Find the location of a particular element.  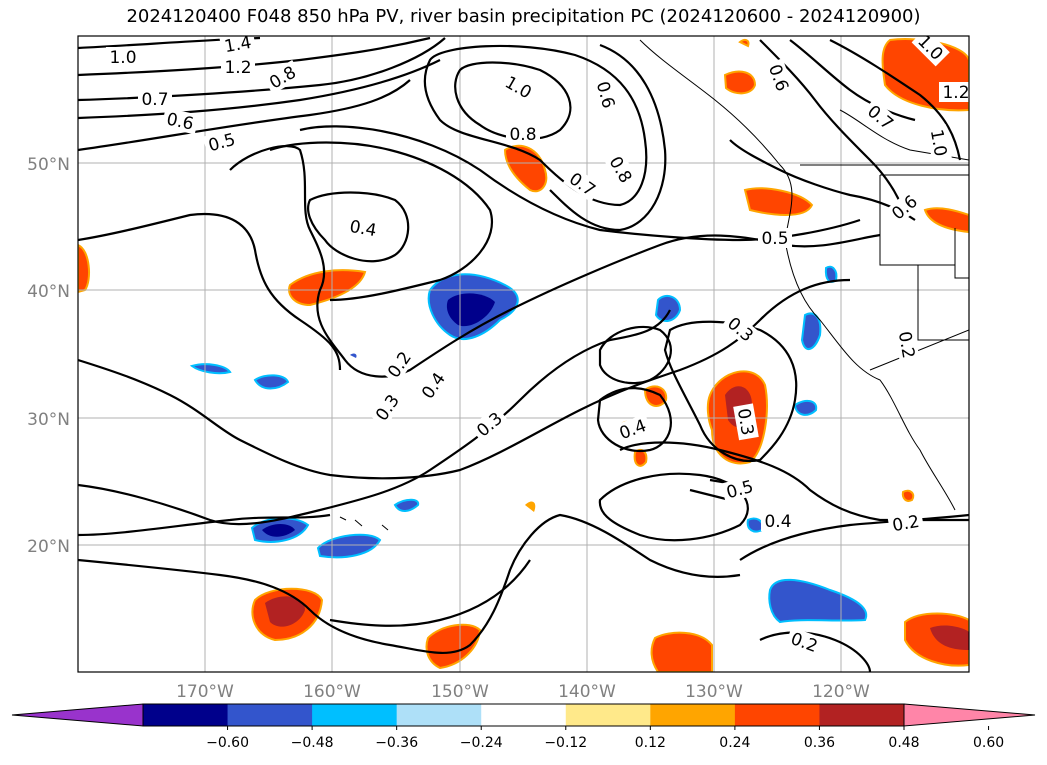

colorbar-border is located at coordinates (523, 715).